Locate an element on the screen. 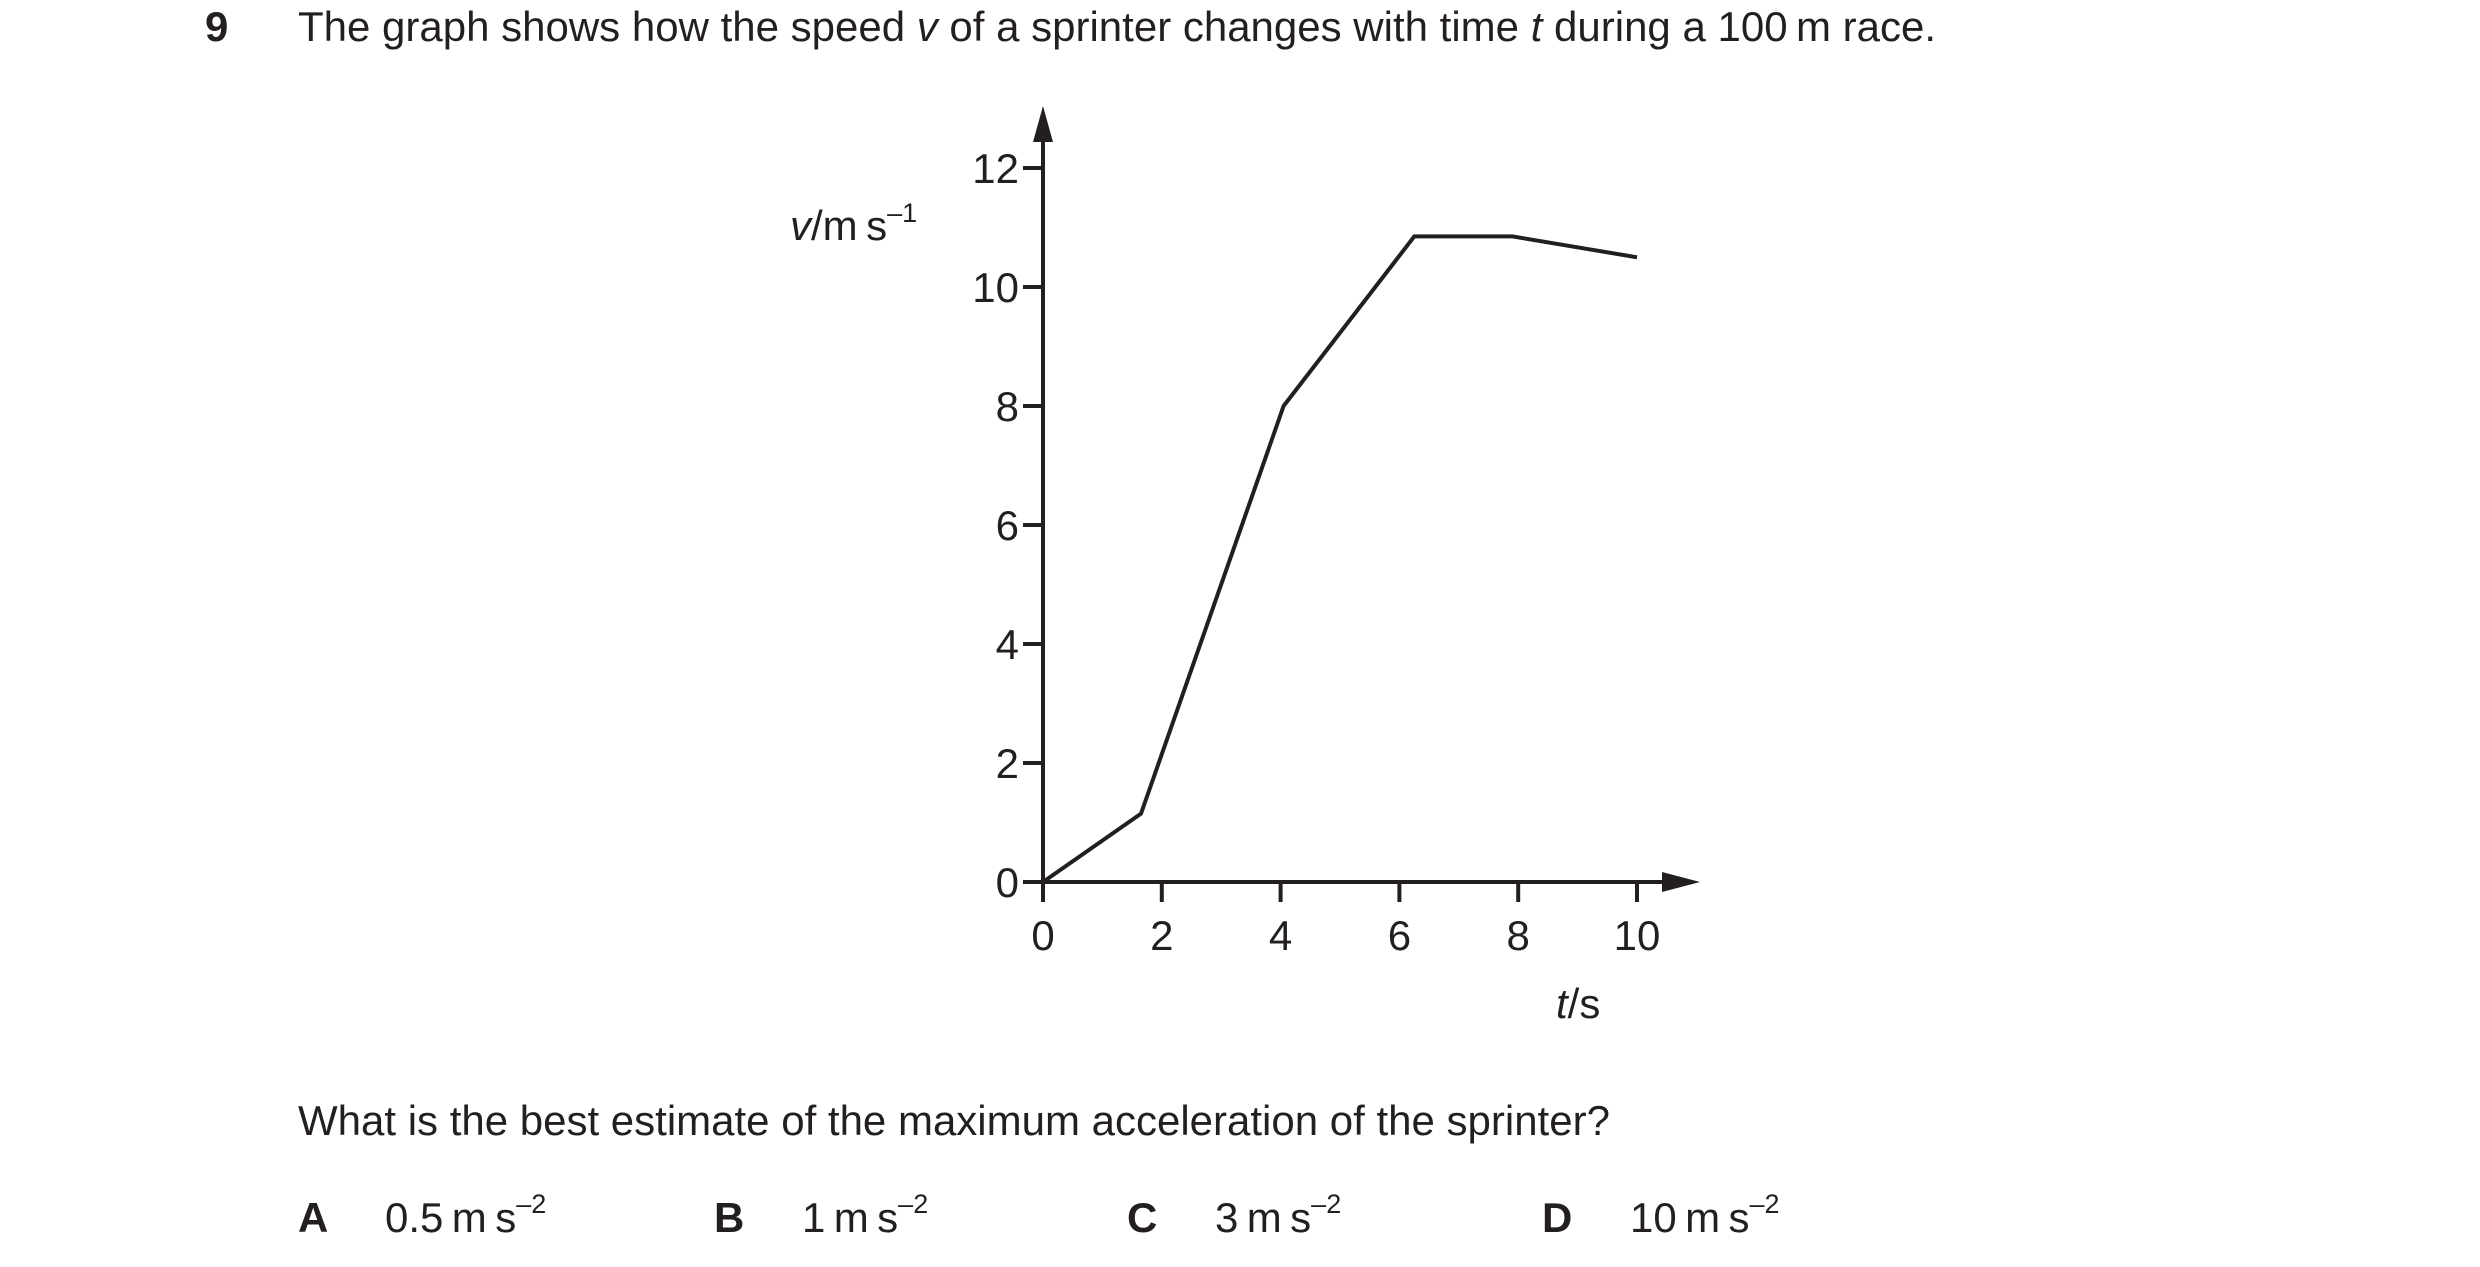 The height and width of the screenshot is (1267, 2480). x-tick-label-2: 2 is located at coordinates (1161, 935).